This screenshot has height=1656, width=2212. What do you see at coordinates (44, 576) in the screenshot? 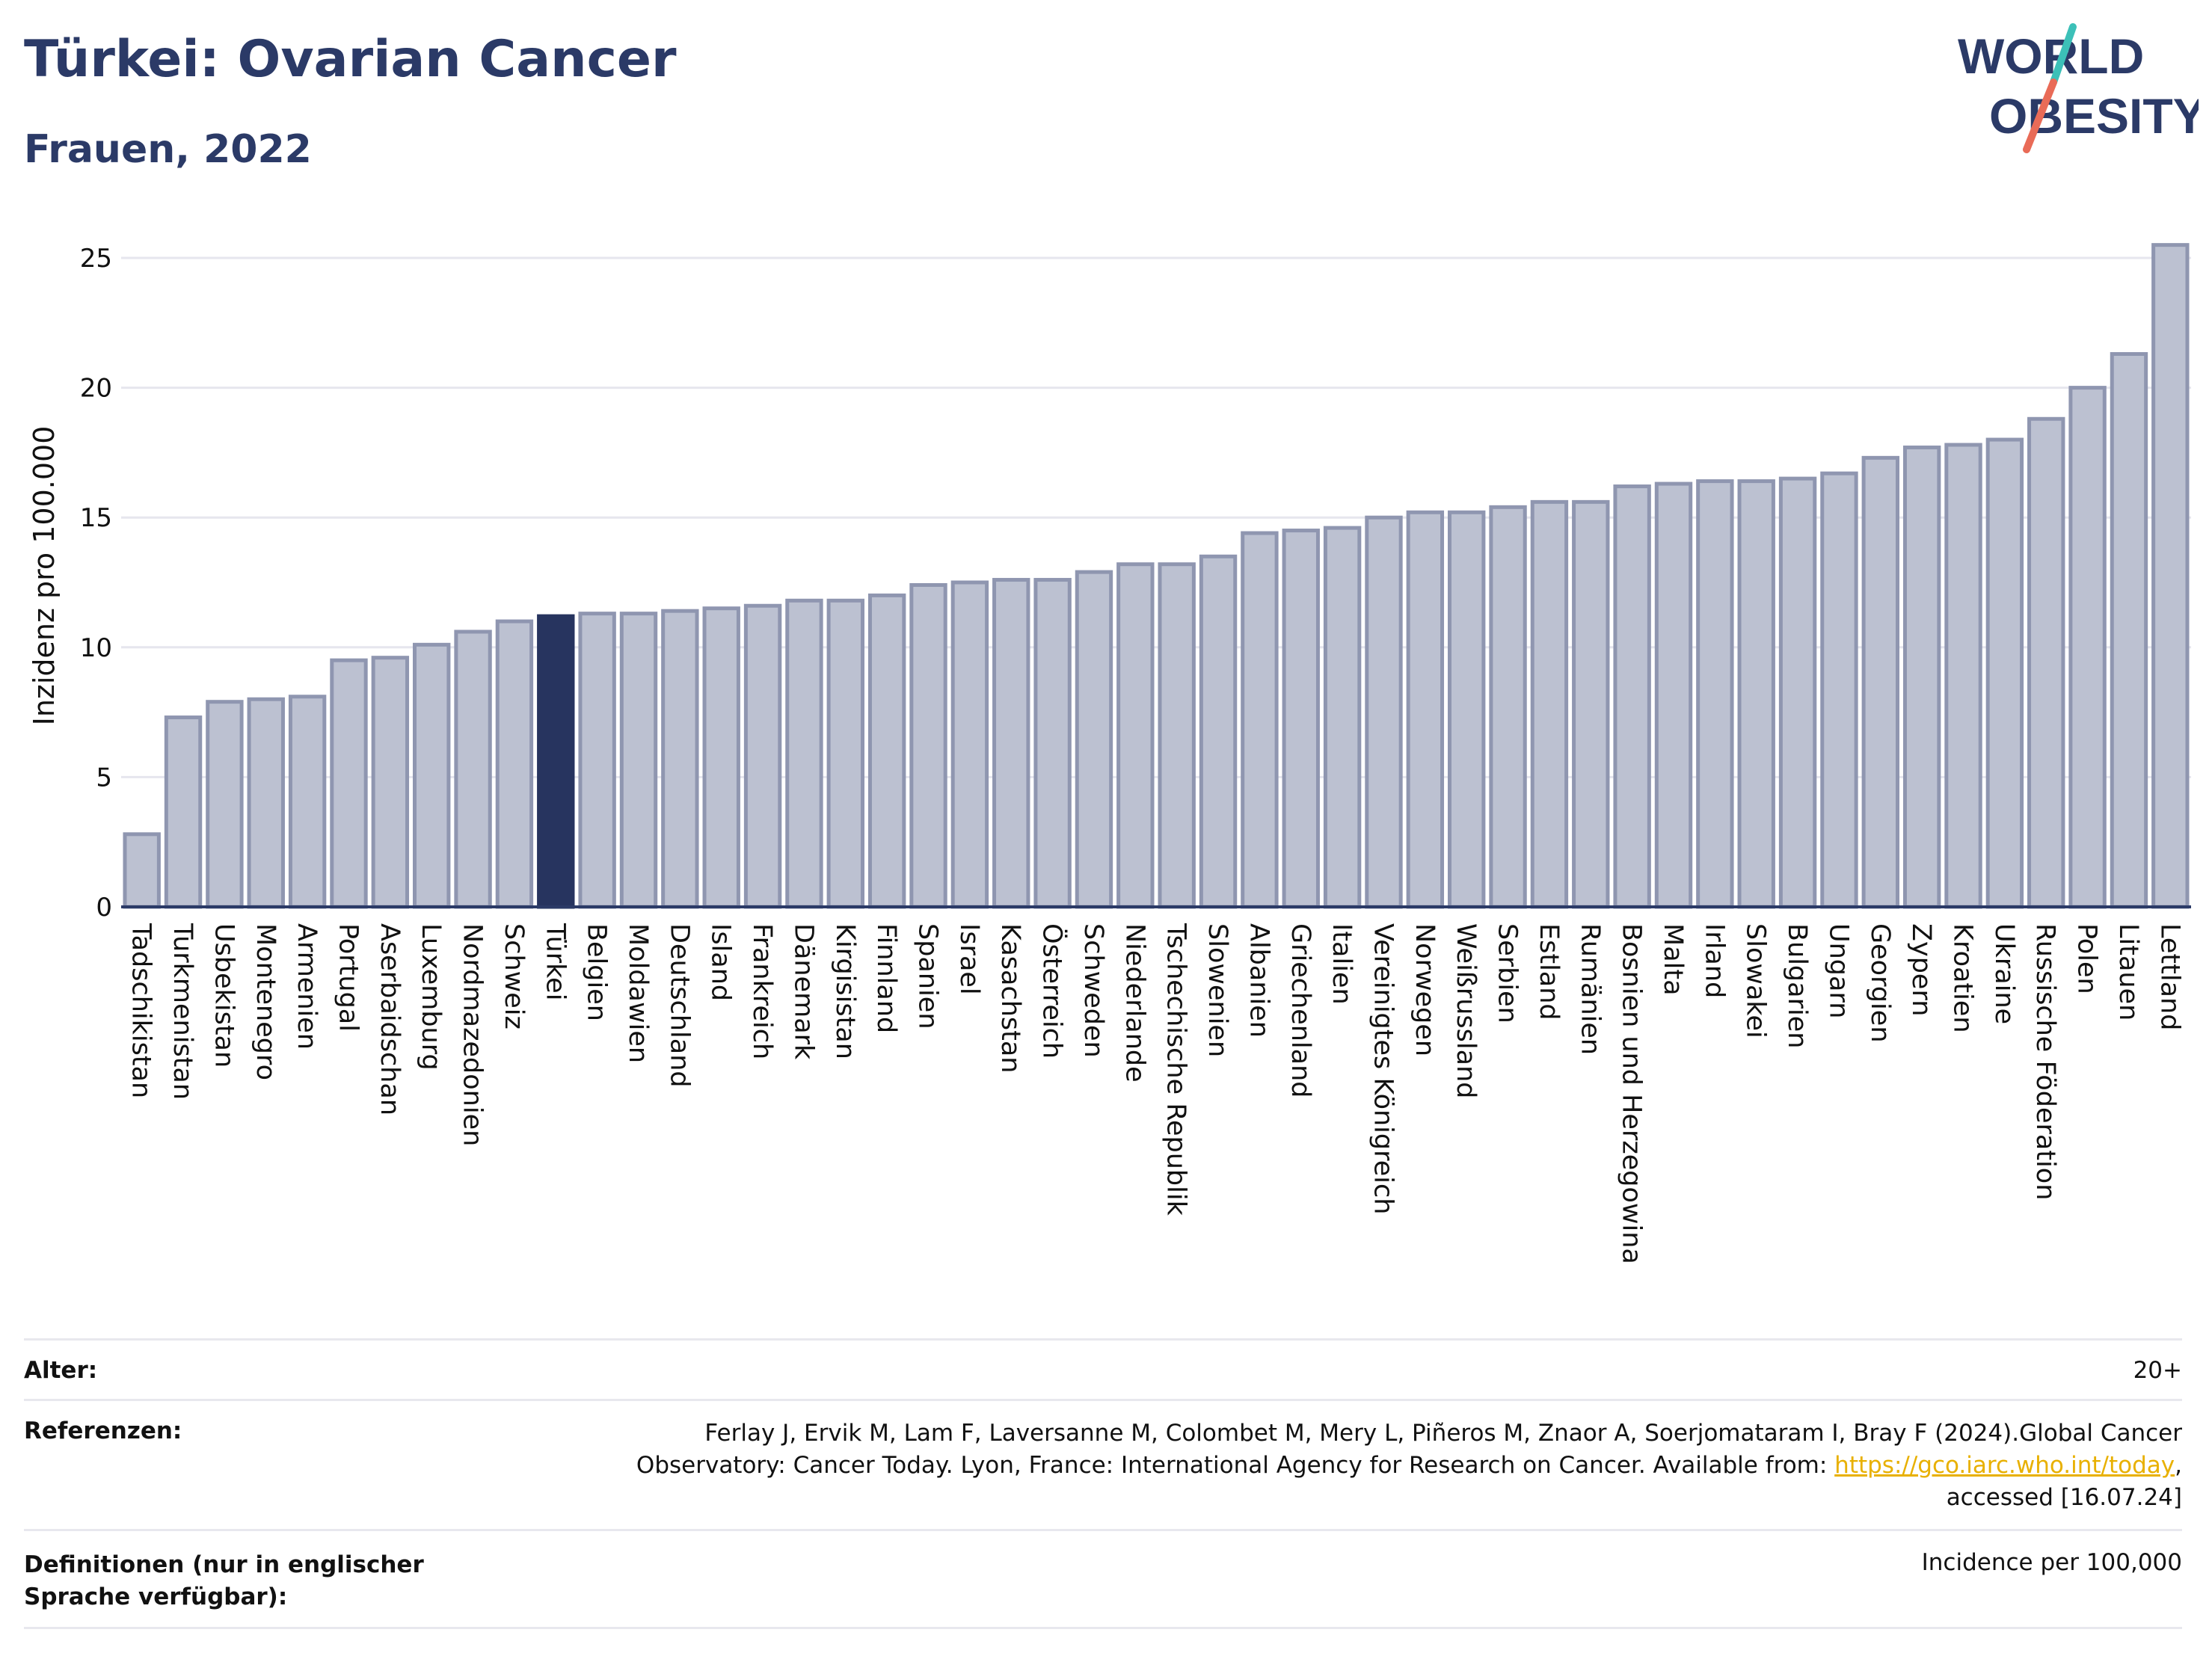
I see `y-axis-label: Inzidenz pro 100.000` at bounding box center [44, 576].